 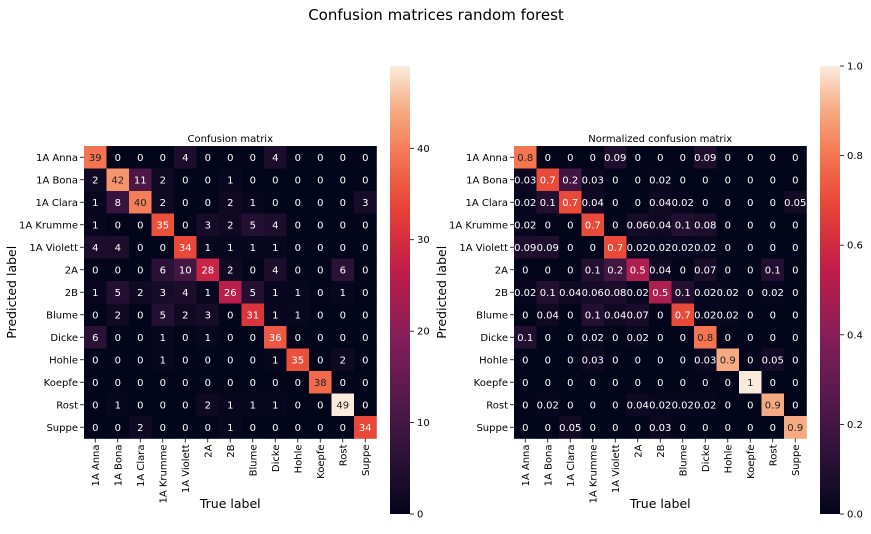 I want to click on colorbar-tick-label: 0.4, so click(x=855, y=335).